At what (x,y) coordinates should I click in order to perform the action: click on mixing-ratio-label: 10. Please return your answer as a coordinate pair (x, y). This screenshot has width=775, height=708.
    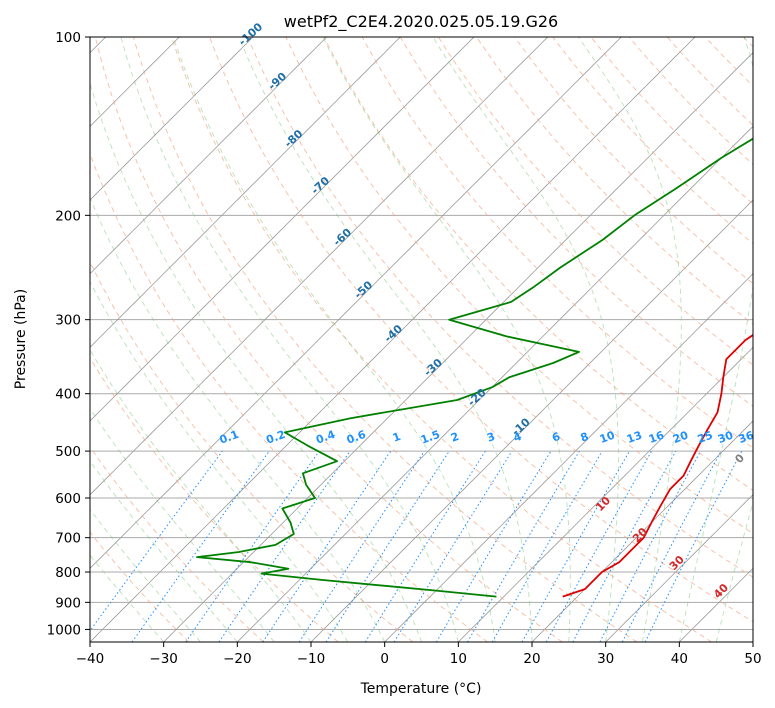
    Looking at the image, I should click on (607, 437).